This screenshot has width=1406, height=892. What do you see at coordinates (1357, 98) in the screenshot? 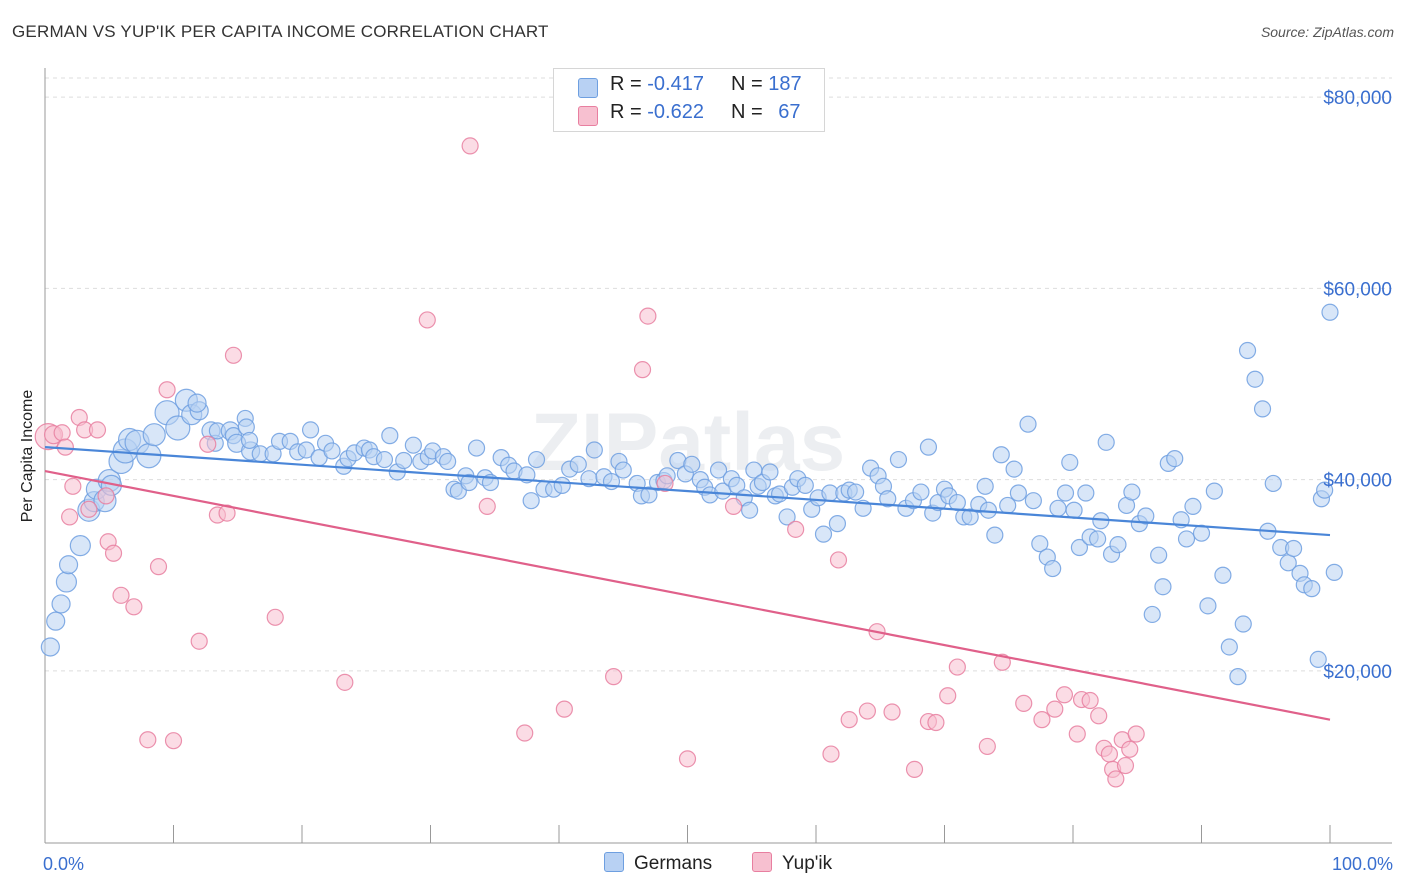
I see `y-tick-label: $80,000` at bounding box center [1357, 98].